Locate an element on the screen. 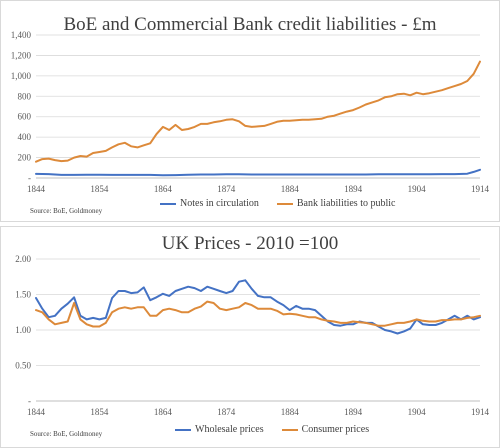 The height and width of the screenshot is (448, 500). y-tick-label: 600 is located at coordinates (25, 117).